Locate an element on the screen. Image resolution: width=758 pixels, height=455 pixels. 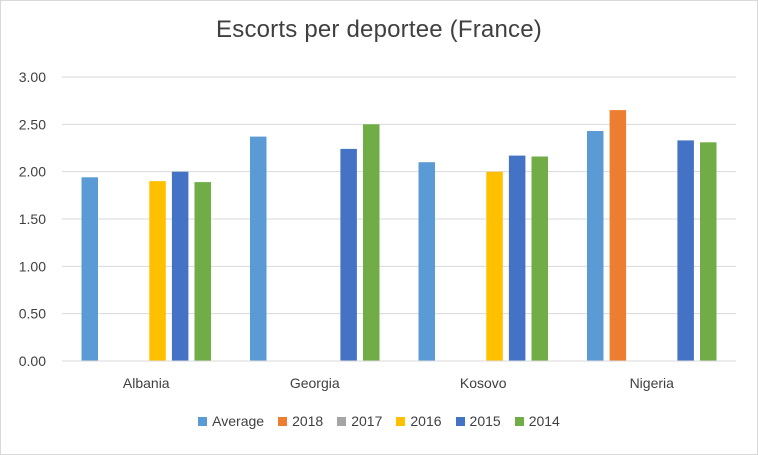
legend-item: 2018 is located at coordinates (300, 421).